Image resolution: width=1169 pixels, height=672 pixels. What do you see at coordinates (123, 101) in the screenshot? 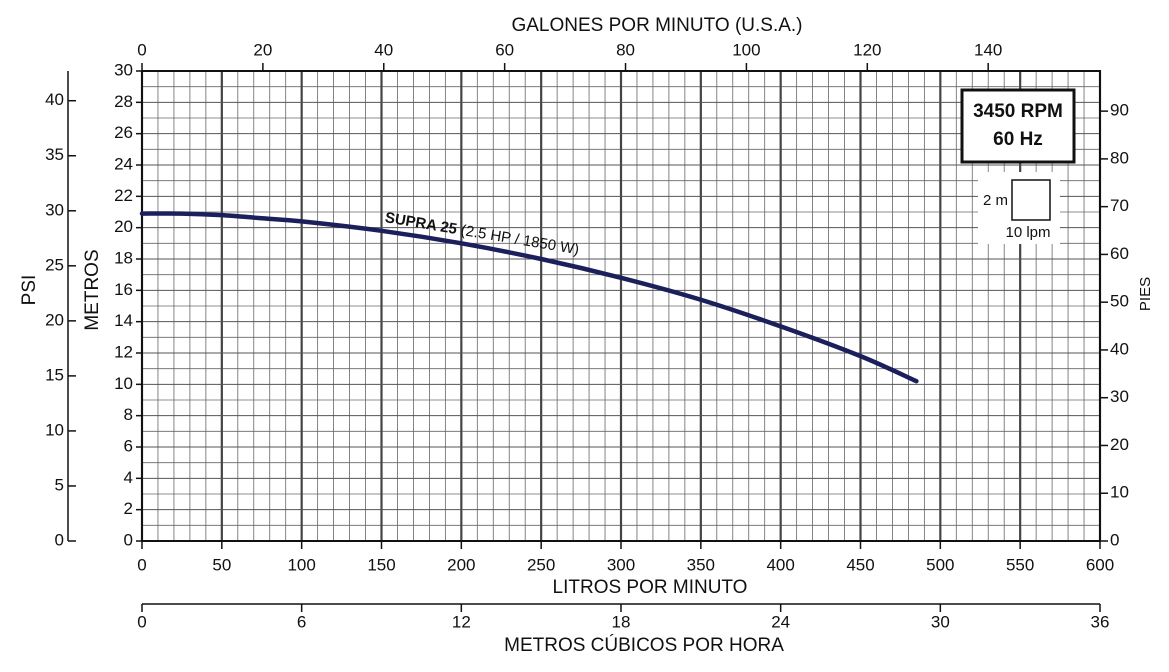
I see `y-tick-label: 28` at bounding box center [123, 101].